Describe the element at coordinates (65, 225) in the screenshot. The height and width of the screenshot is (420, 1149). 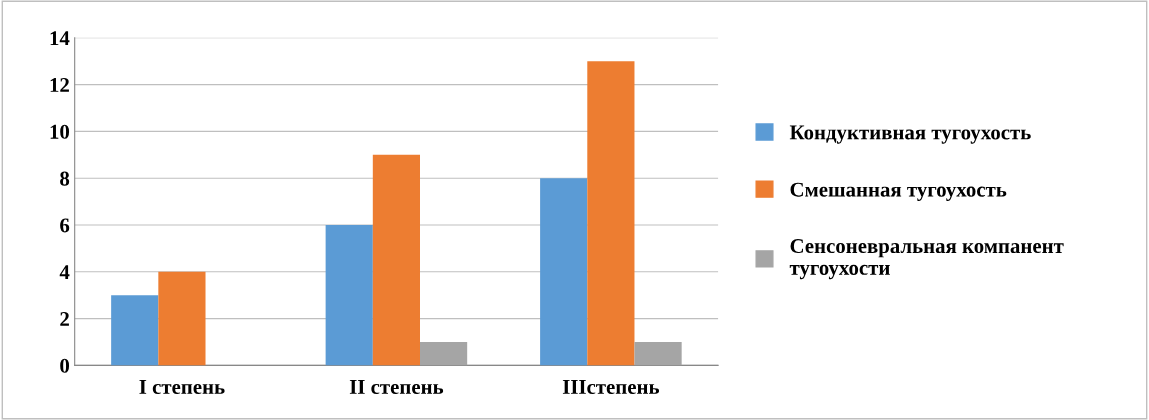
I see `y-tick-label: 6` at that location.